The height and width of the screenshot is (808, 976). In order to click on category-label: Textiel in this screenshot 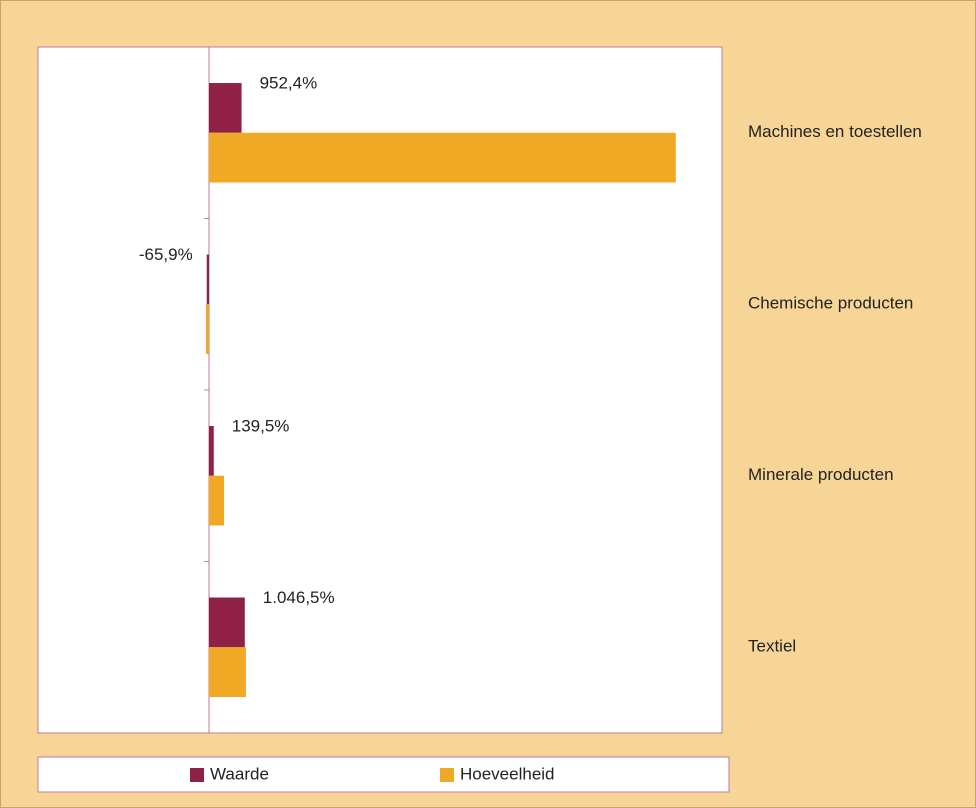, I will do `click(772, 646)`.